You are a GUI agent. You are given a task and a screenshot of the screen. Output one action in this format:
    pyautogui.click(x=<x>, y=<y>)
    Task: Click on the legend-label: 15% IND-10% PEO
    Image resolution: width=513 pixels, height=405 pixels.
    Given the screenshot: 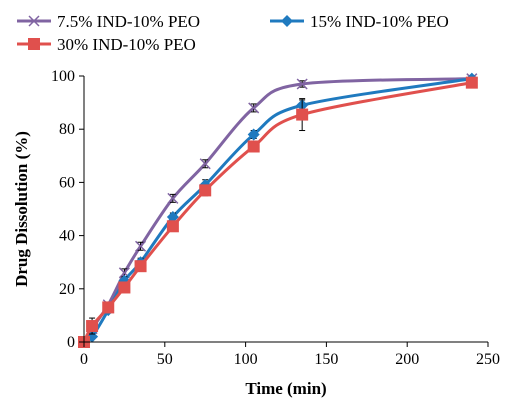 What is the action you would take?
    pyautogui.click(x=379, y=21)
    